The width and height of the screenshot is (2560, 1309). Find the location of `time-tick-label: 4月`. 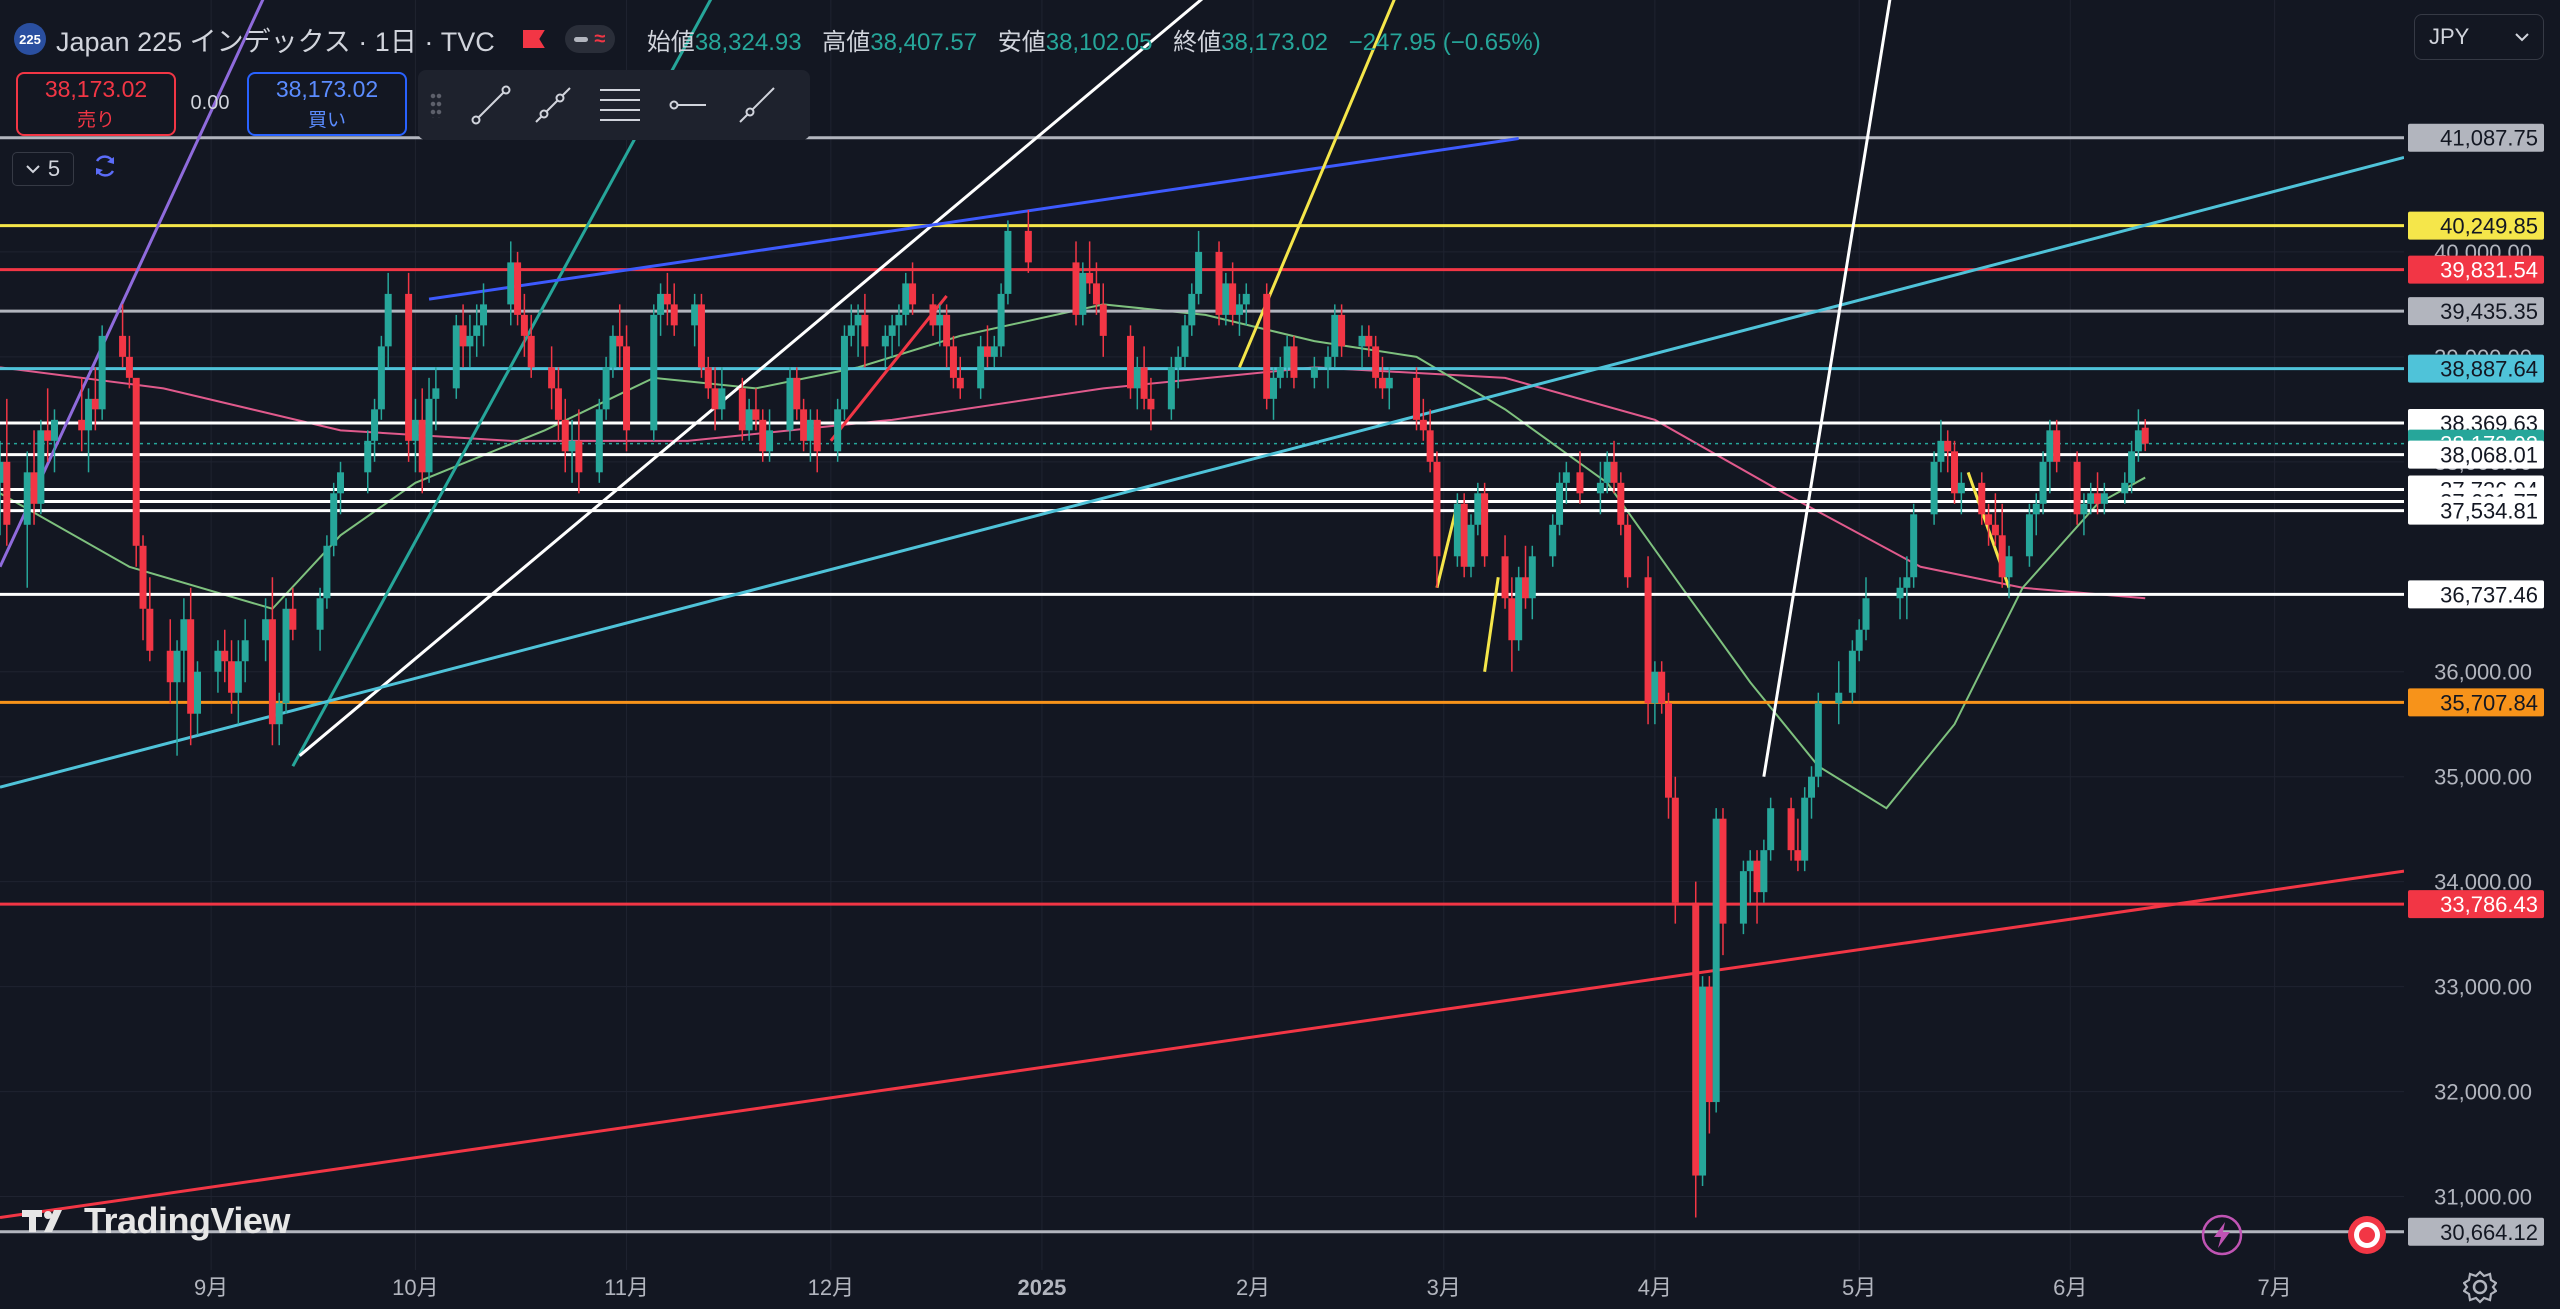

time-tick-label: 4月 is located at coordinates (1655, 1287).